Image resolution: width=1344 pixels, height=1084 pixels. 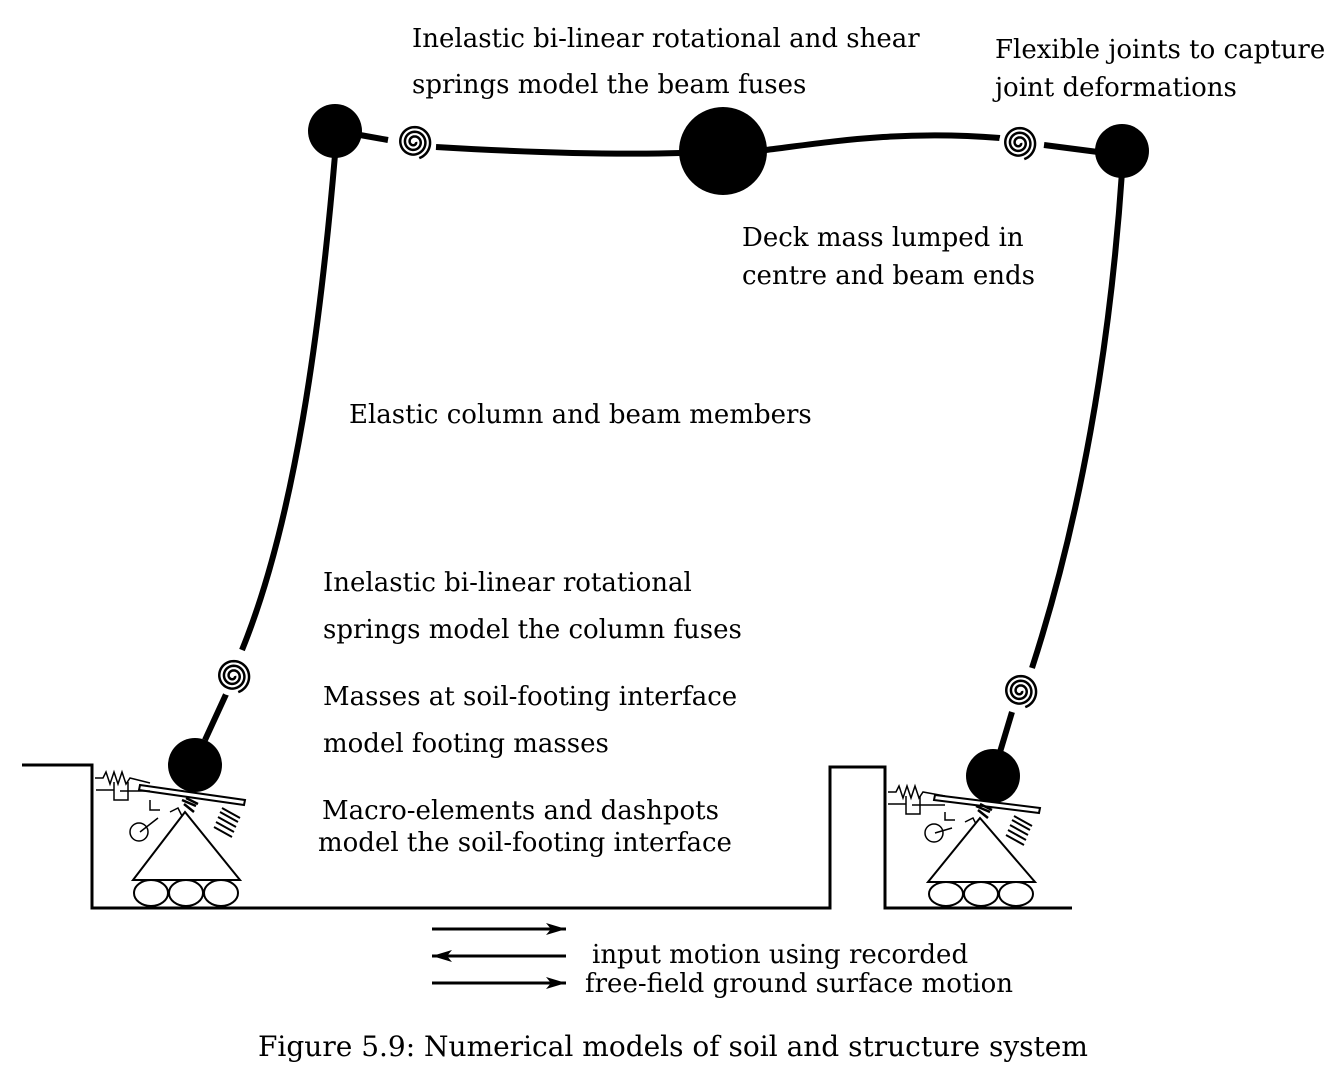 What do you see at coordinates (216, 715) in the screenshot?
I see `left-column-lower` at bounding box center [216, 715].